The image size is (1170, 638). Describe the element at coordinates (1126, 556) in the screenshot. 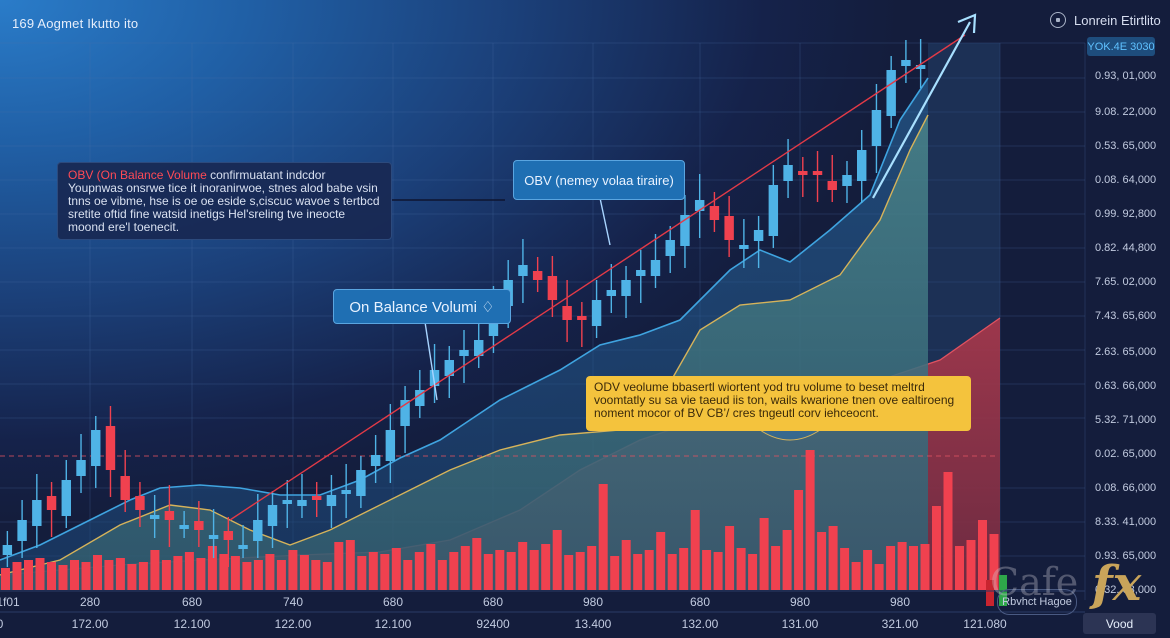

I see `y-tick-label: 0.93. 65,000` at that location.